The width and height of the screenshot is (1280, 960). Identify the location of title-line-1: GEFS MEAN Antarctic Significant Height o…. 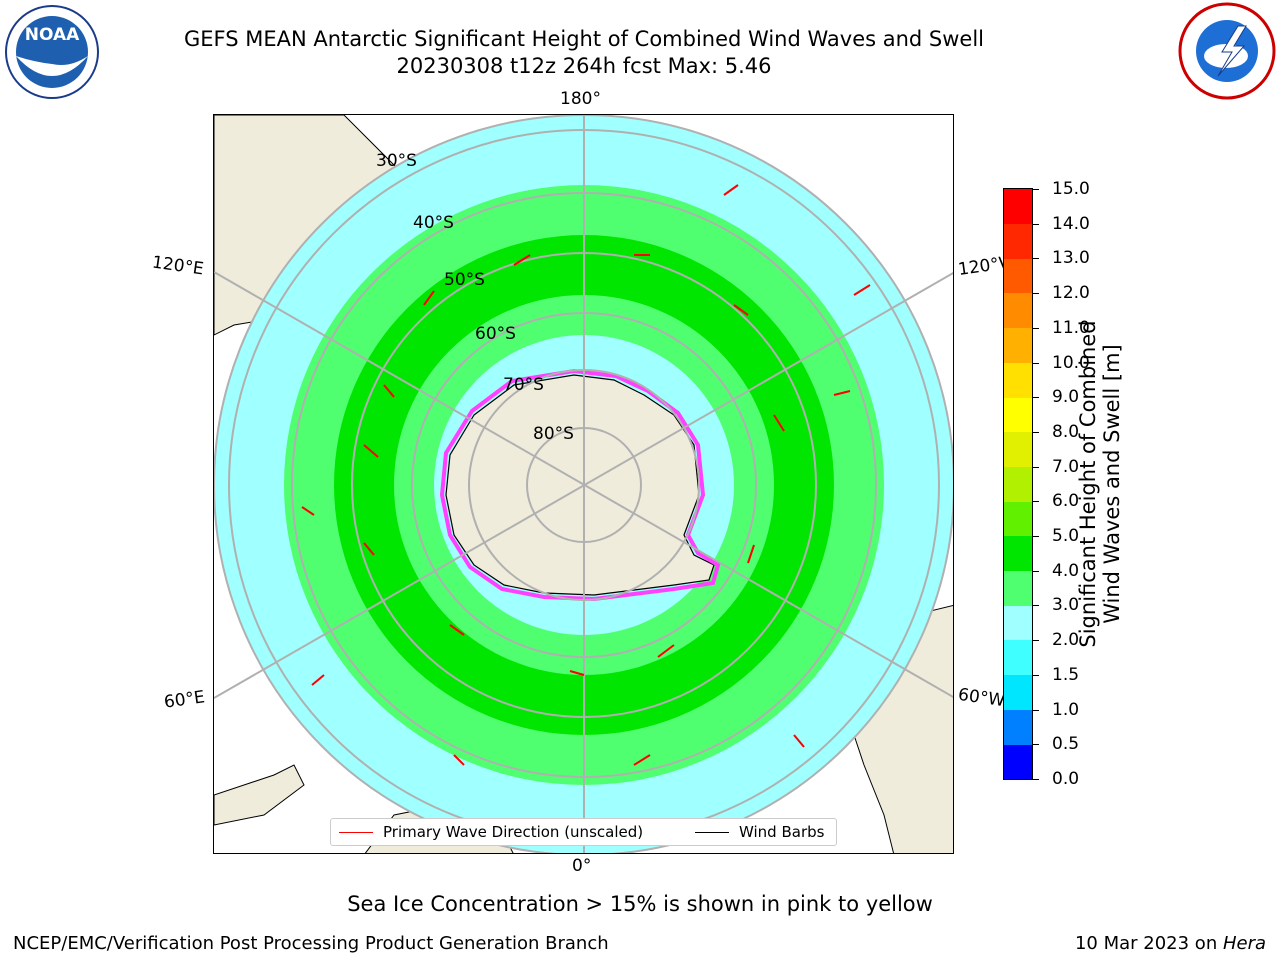
(584, 39).